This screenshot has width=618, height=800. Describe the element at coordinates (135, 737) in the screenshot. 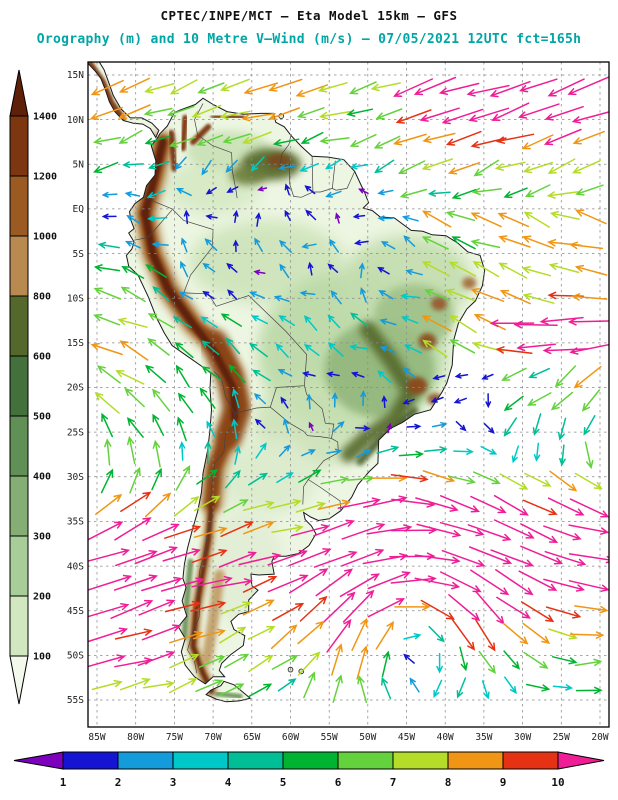

I see `lon-label: 80W` at that location.